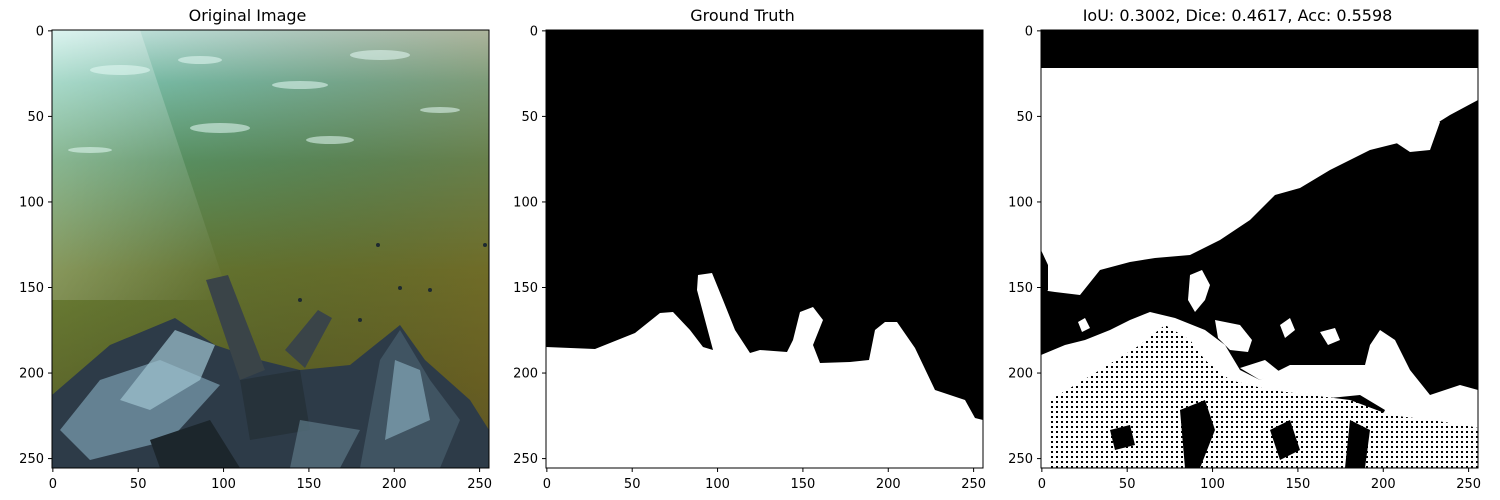 This screenshot has height=500, width=1500. I want to click on panel-title: Original Image, so click(247, 15).